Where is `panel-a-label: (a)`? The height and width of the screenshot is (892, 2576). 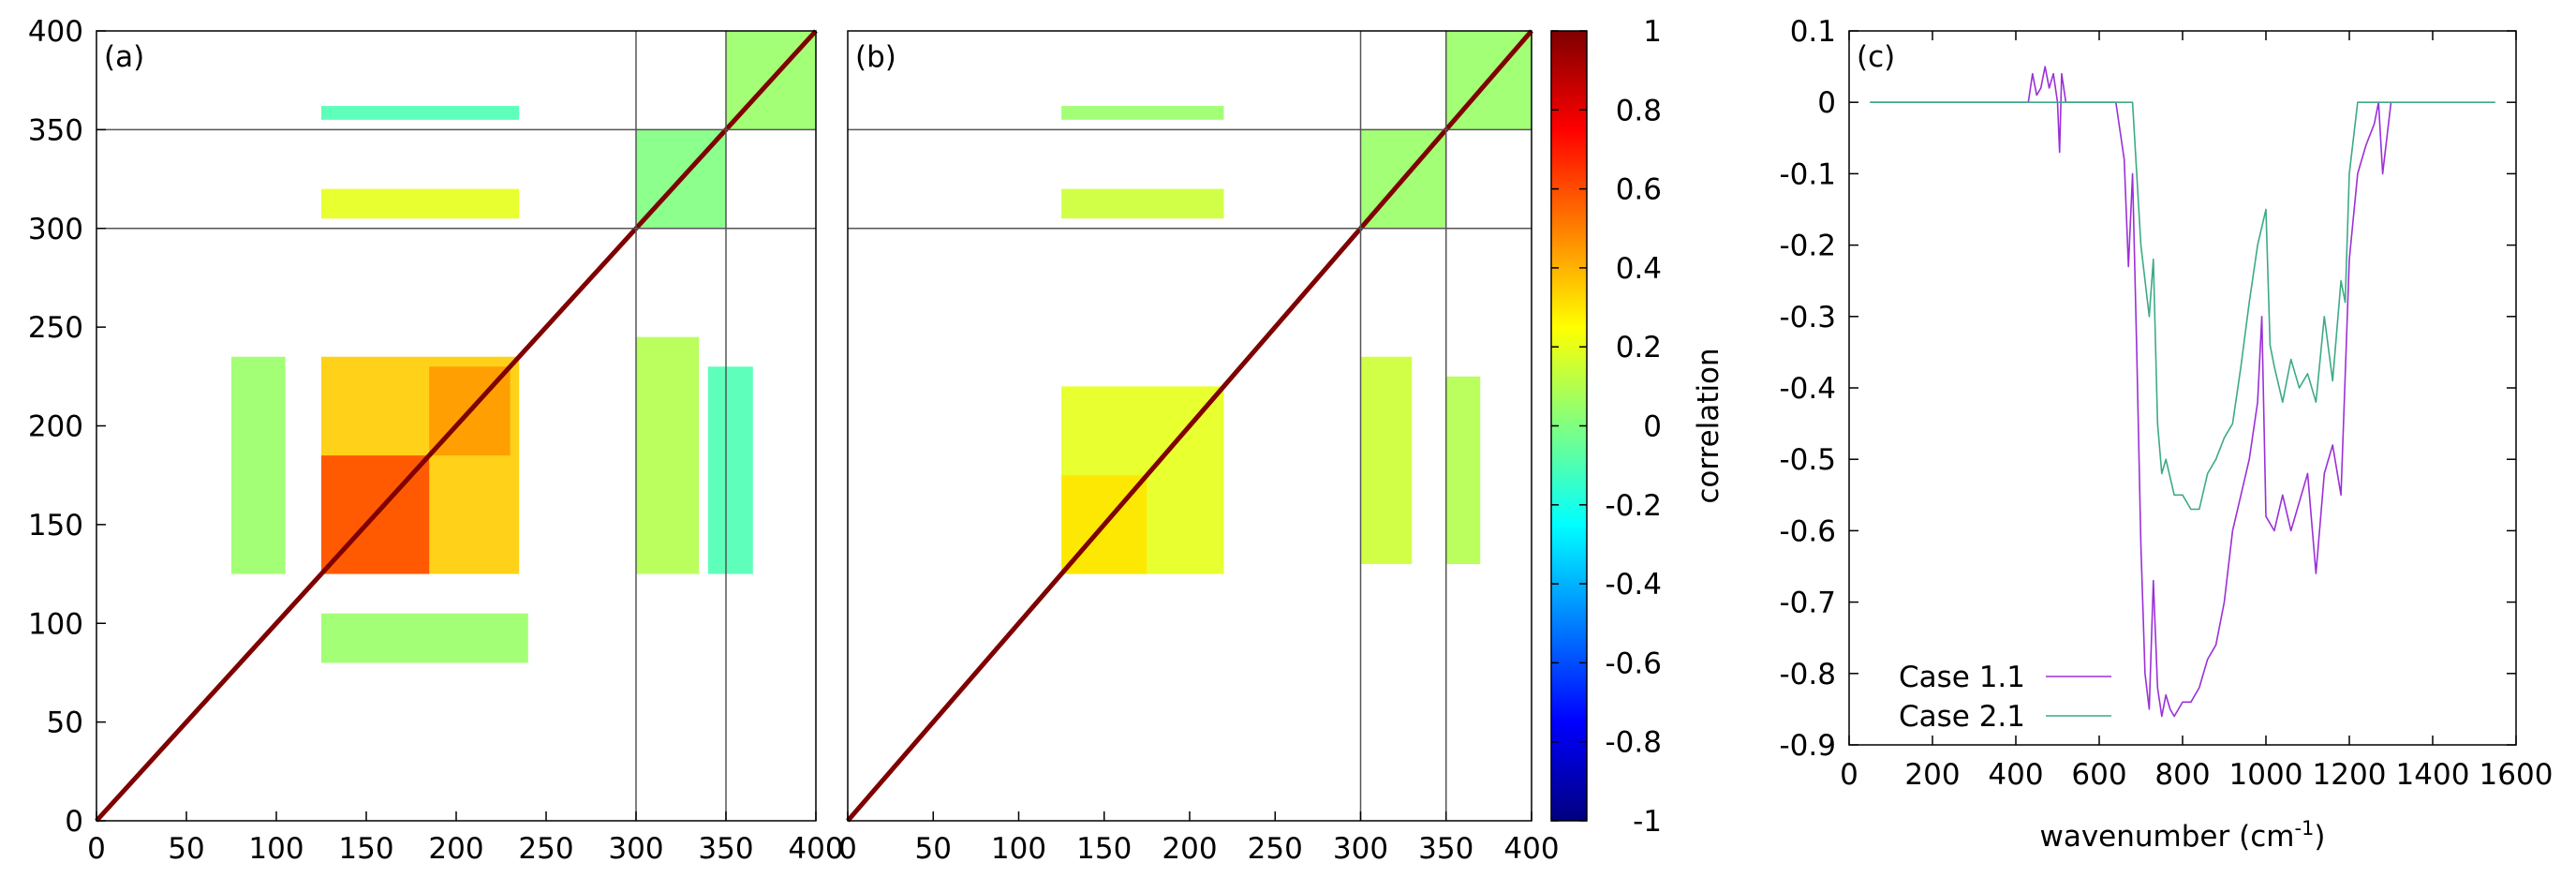 panel-a-label: (a) is located at coordinates (124, 57).